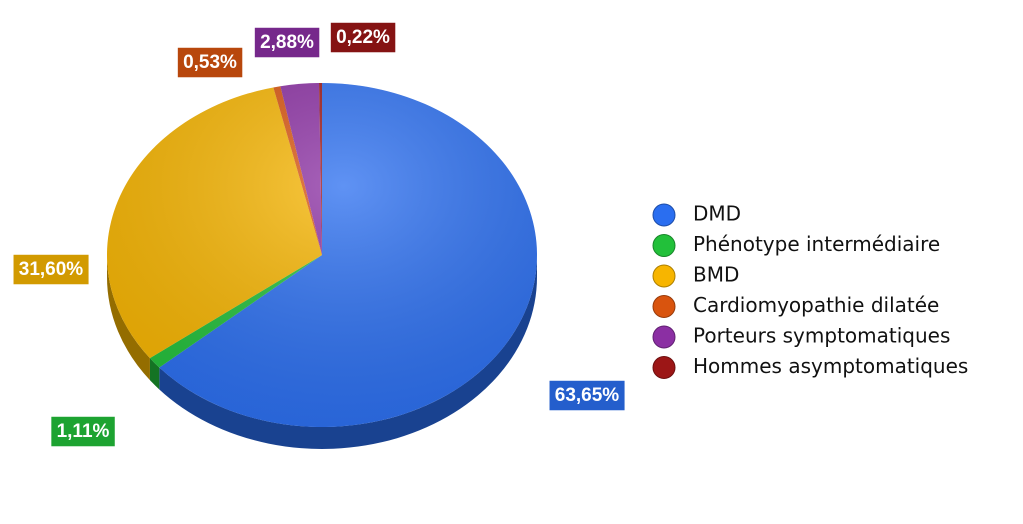 Image resolution: width=1023 pixels, height=524 pixels. What do you see at coordinates (717, 214) in the screenshot?
I see `legend-label: DMD` at bounding box center [717, 214].